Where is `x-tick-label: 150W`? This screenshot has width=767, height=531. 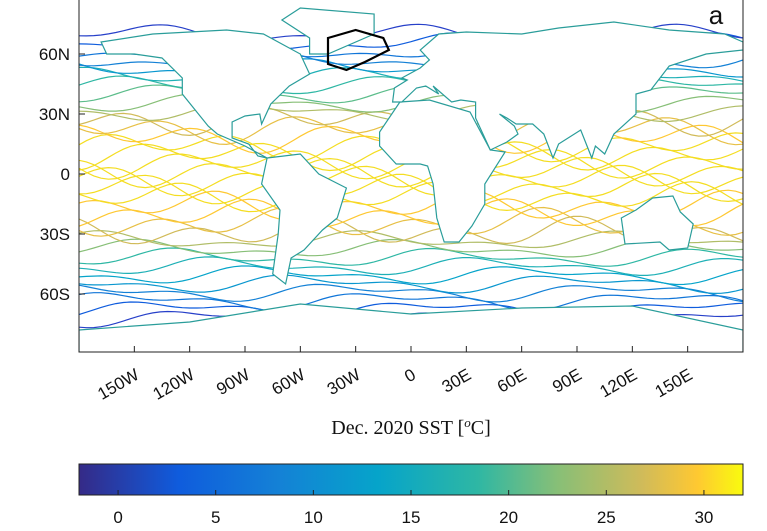
x-tick-label: 150W is located at coordinates (118, 384).